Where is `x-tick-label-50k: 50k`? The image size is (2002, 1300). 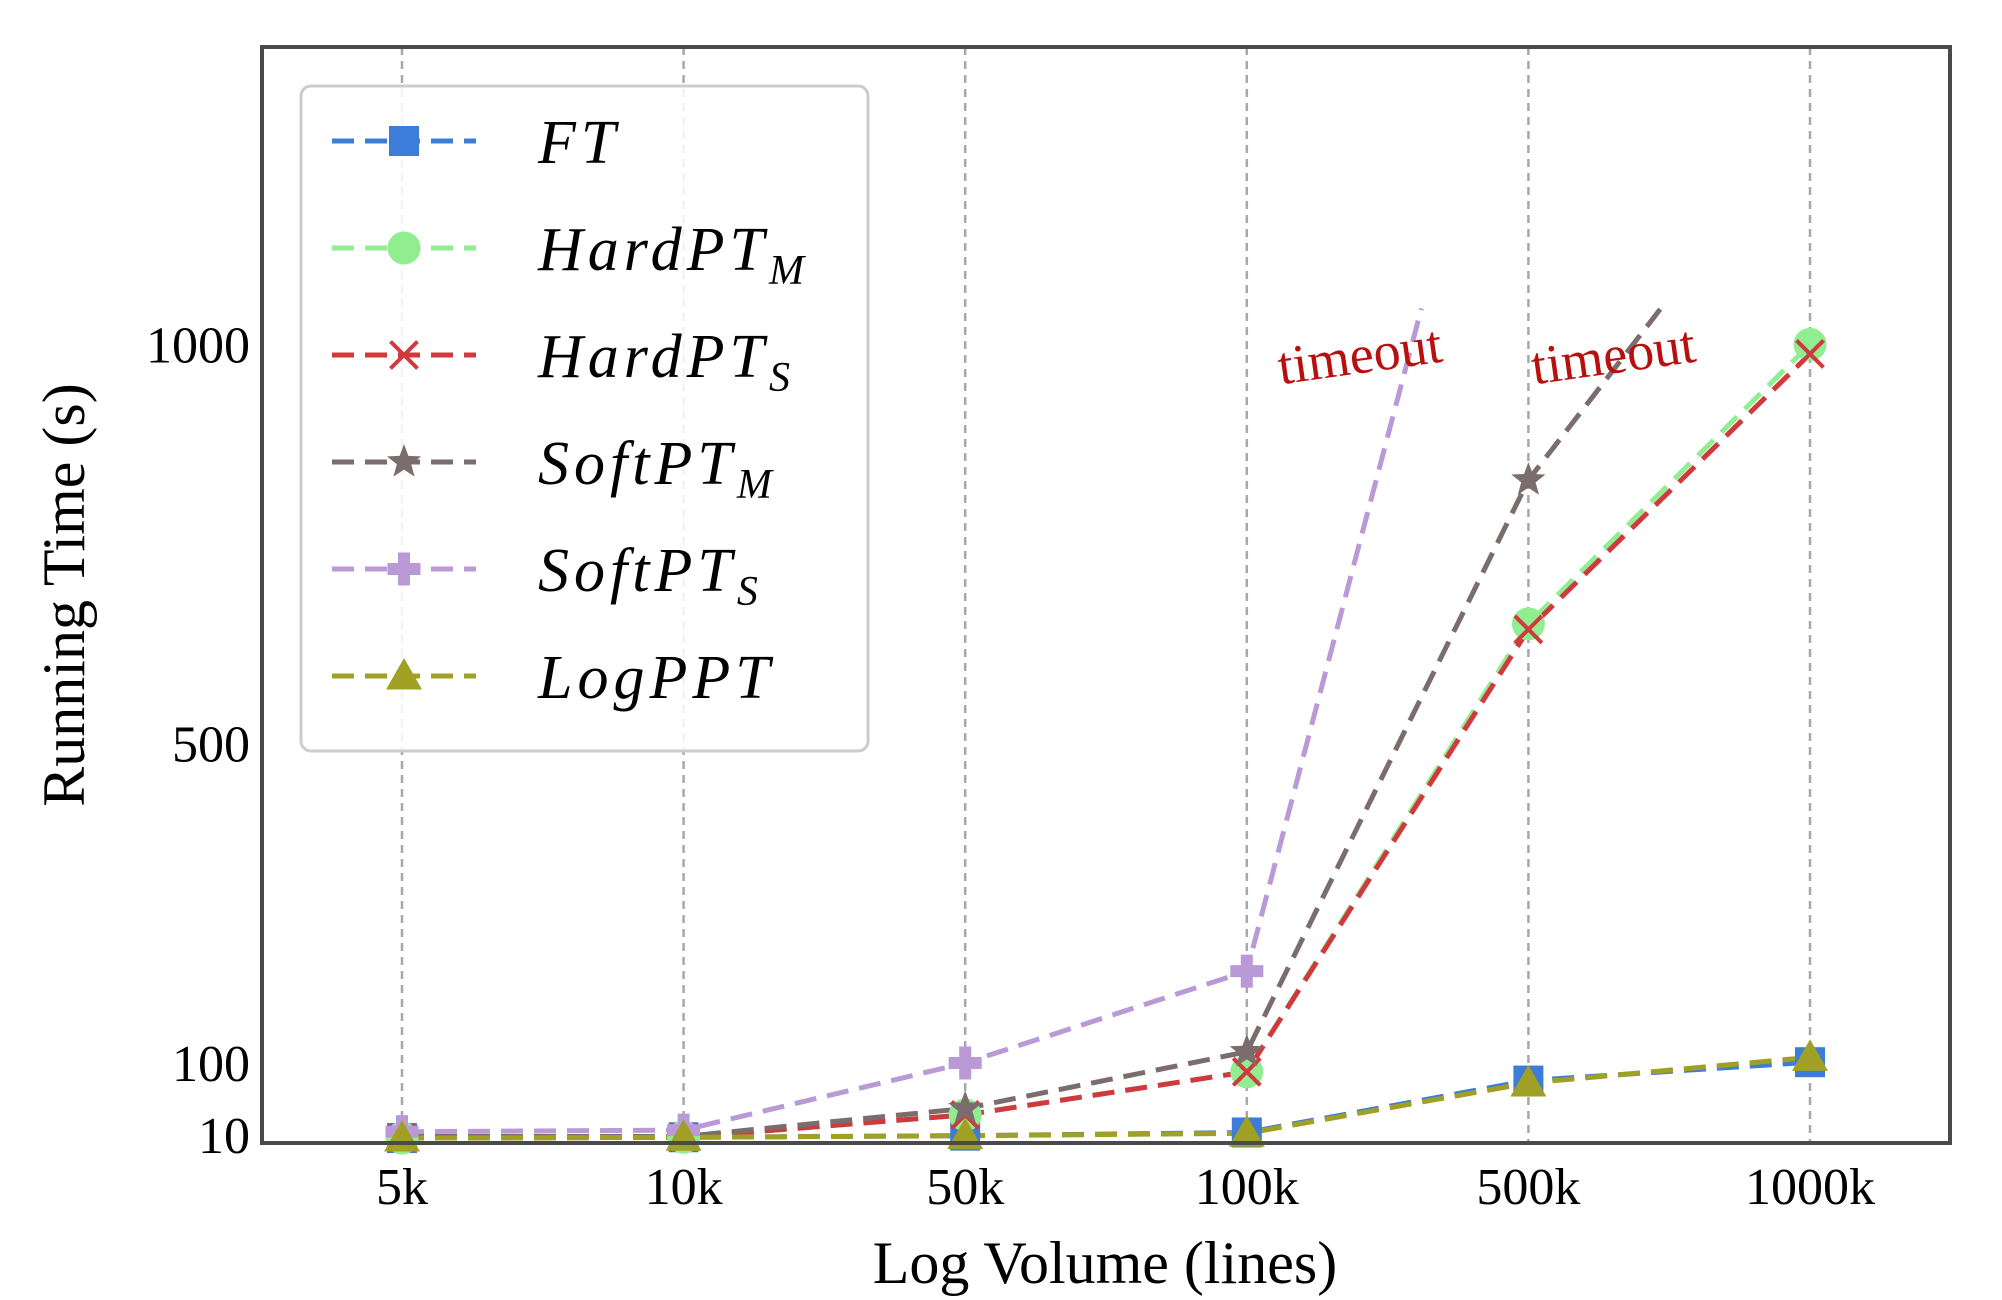 x-tick-label-50k: 50k is located at coordinates (965, 1187).